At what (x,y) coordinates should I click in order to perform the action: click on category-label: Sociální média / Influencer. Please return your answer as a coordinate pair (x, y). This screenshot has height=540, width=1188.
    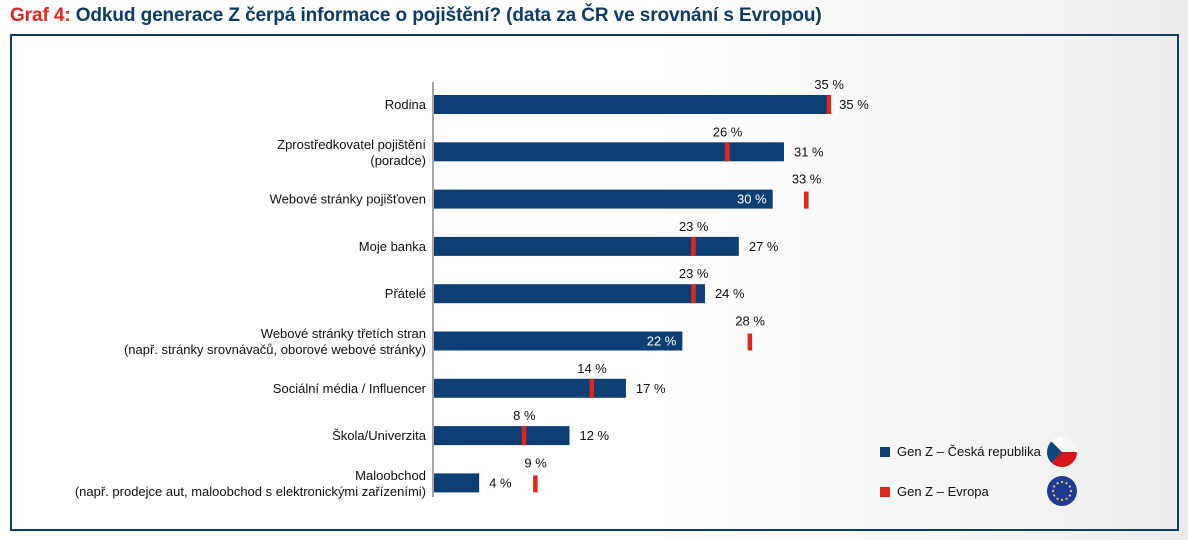
    Looking at the image, I should click on (350, 388).